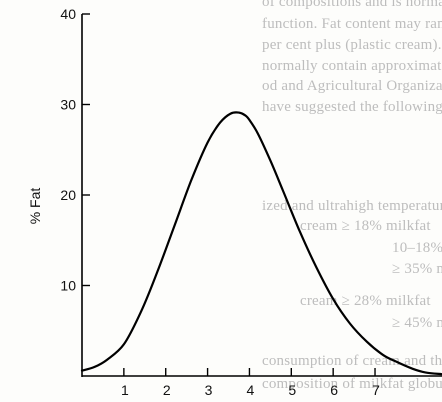 This screenshot has height=402, width=442. Describe the element at coordinates (292, 390) in the screenshot. I see `x-tick-label-5: 5` at that location.